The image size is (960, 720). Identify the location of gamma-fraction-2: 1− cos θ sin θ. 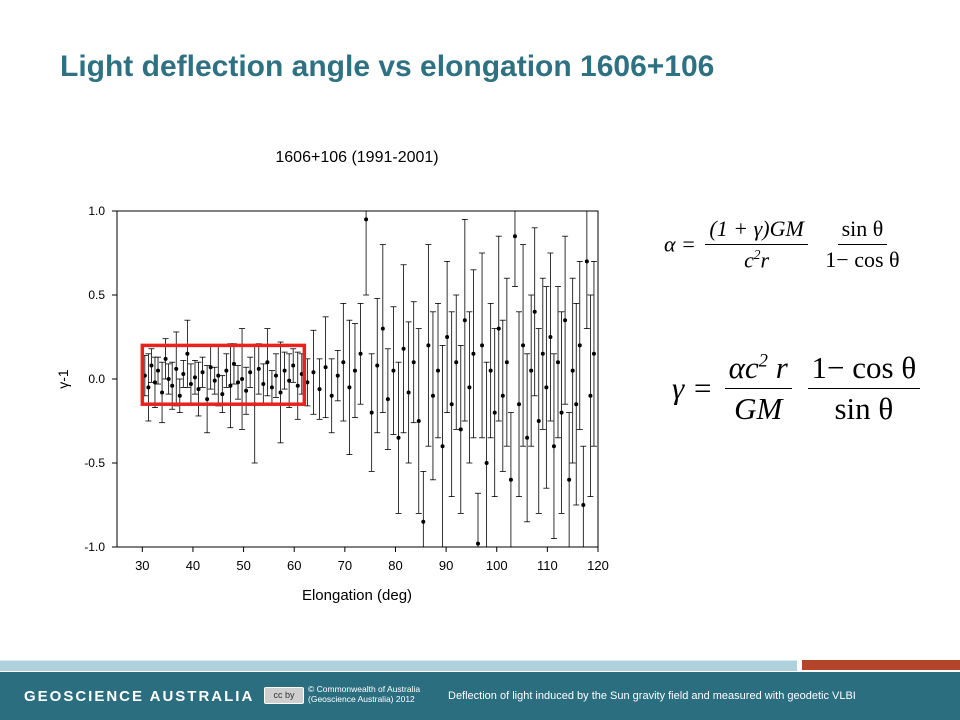
(864, 388).